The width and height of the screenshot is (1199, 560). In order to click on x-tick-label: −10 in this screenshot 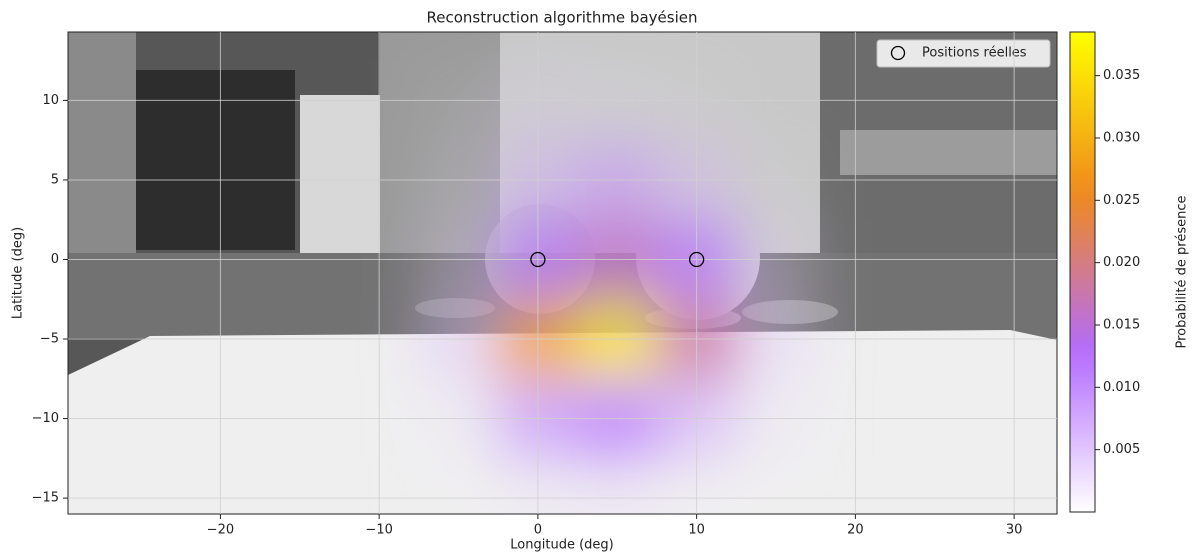, I will do `click(378, 530)`.